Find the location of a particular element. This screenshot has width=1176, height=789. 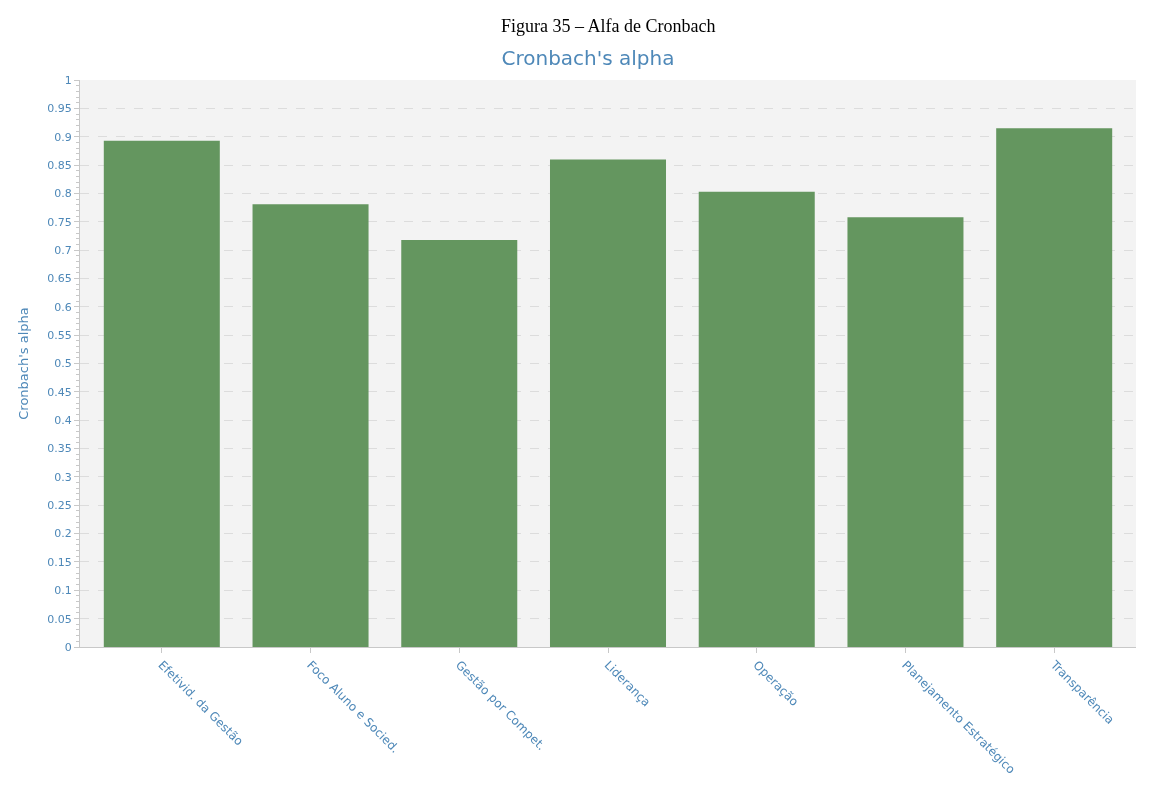

y-tick-label: 0.5 is located at coordinates (63, 364).